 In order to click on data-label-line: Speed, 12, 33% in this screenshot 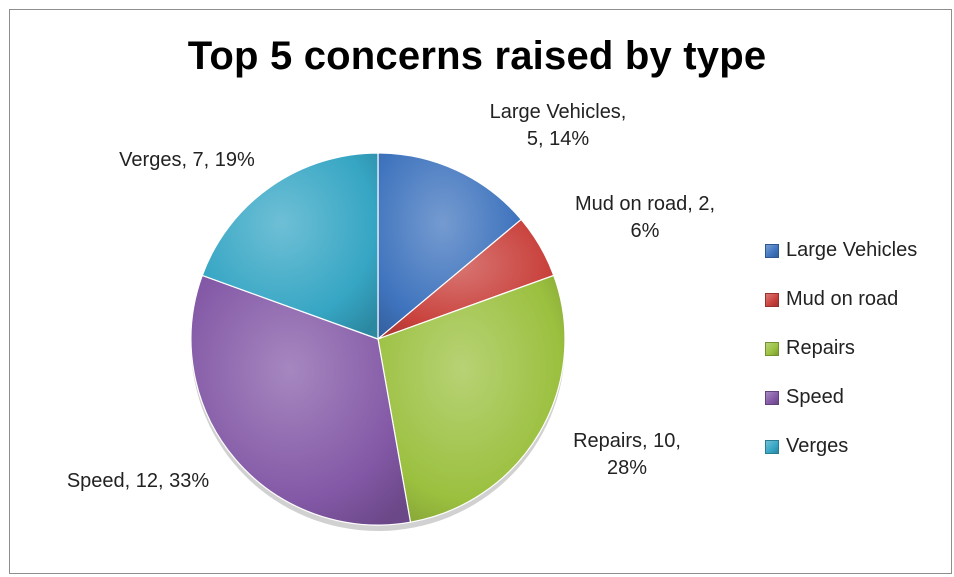, I will do `click(138, 481)`.